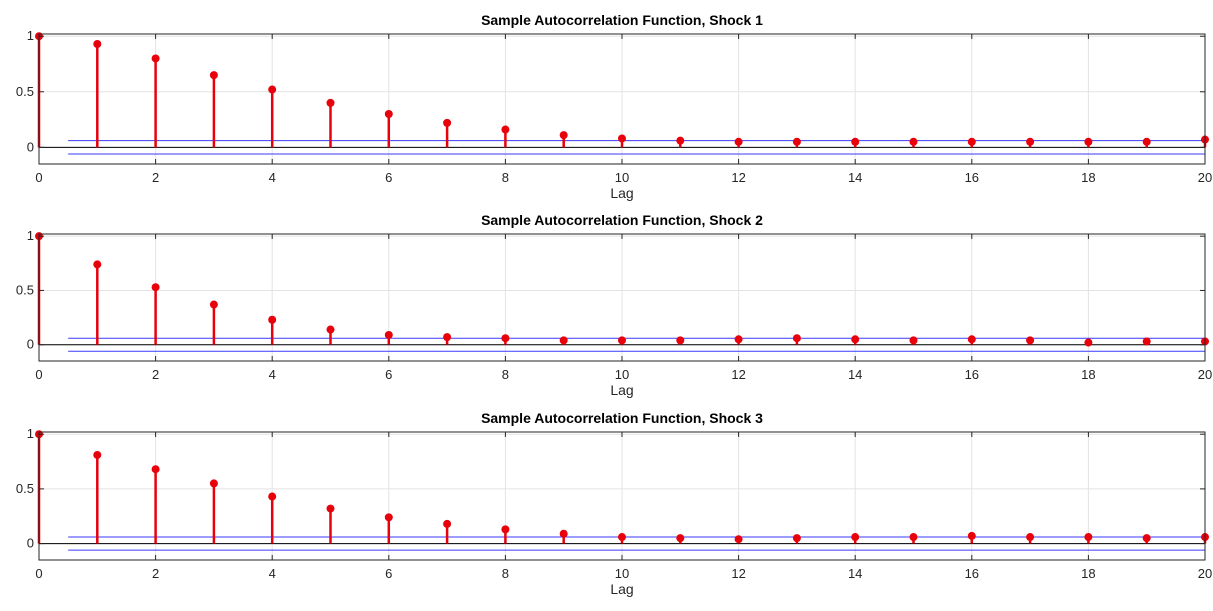 The height and width of the screenshot is (611, 1213). What do you see at coordinates (622, 418) in the screenshot?
I see `chart-title: Sample Autocorrelation Function, Shock 3` at bounding box center [622, 418].